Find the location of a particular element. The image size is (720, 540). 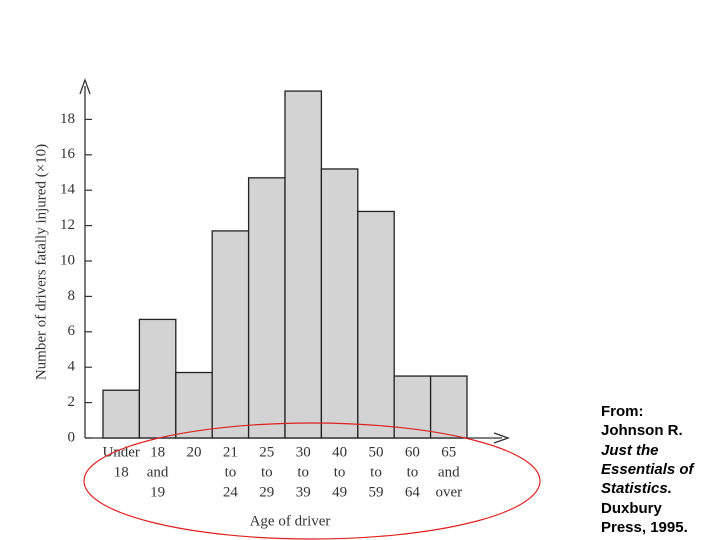

y-tick-label: 10 is located at coordinates (67, 260).